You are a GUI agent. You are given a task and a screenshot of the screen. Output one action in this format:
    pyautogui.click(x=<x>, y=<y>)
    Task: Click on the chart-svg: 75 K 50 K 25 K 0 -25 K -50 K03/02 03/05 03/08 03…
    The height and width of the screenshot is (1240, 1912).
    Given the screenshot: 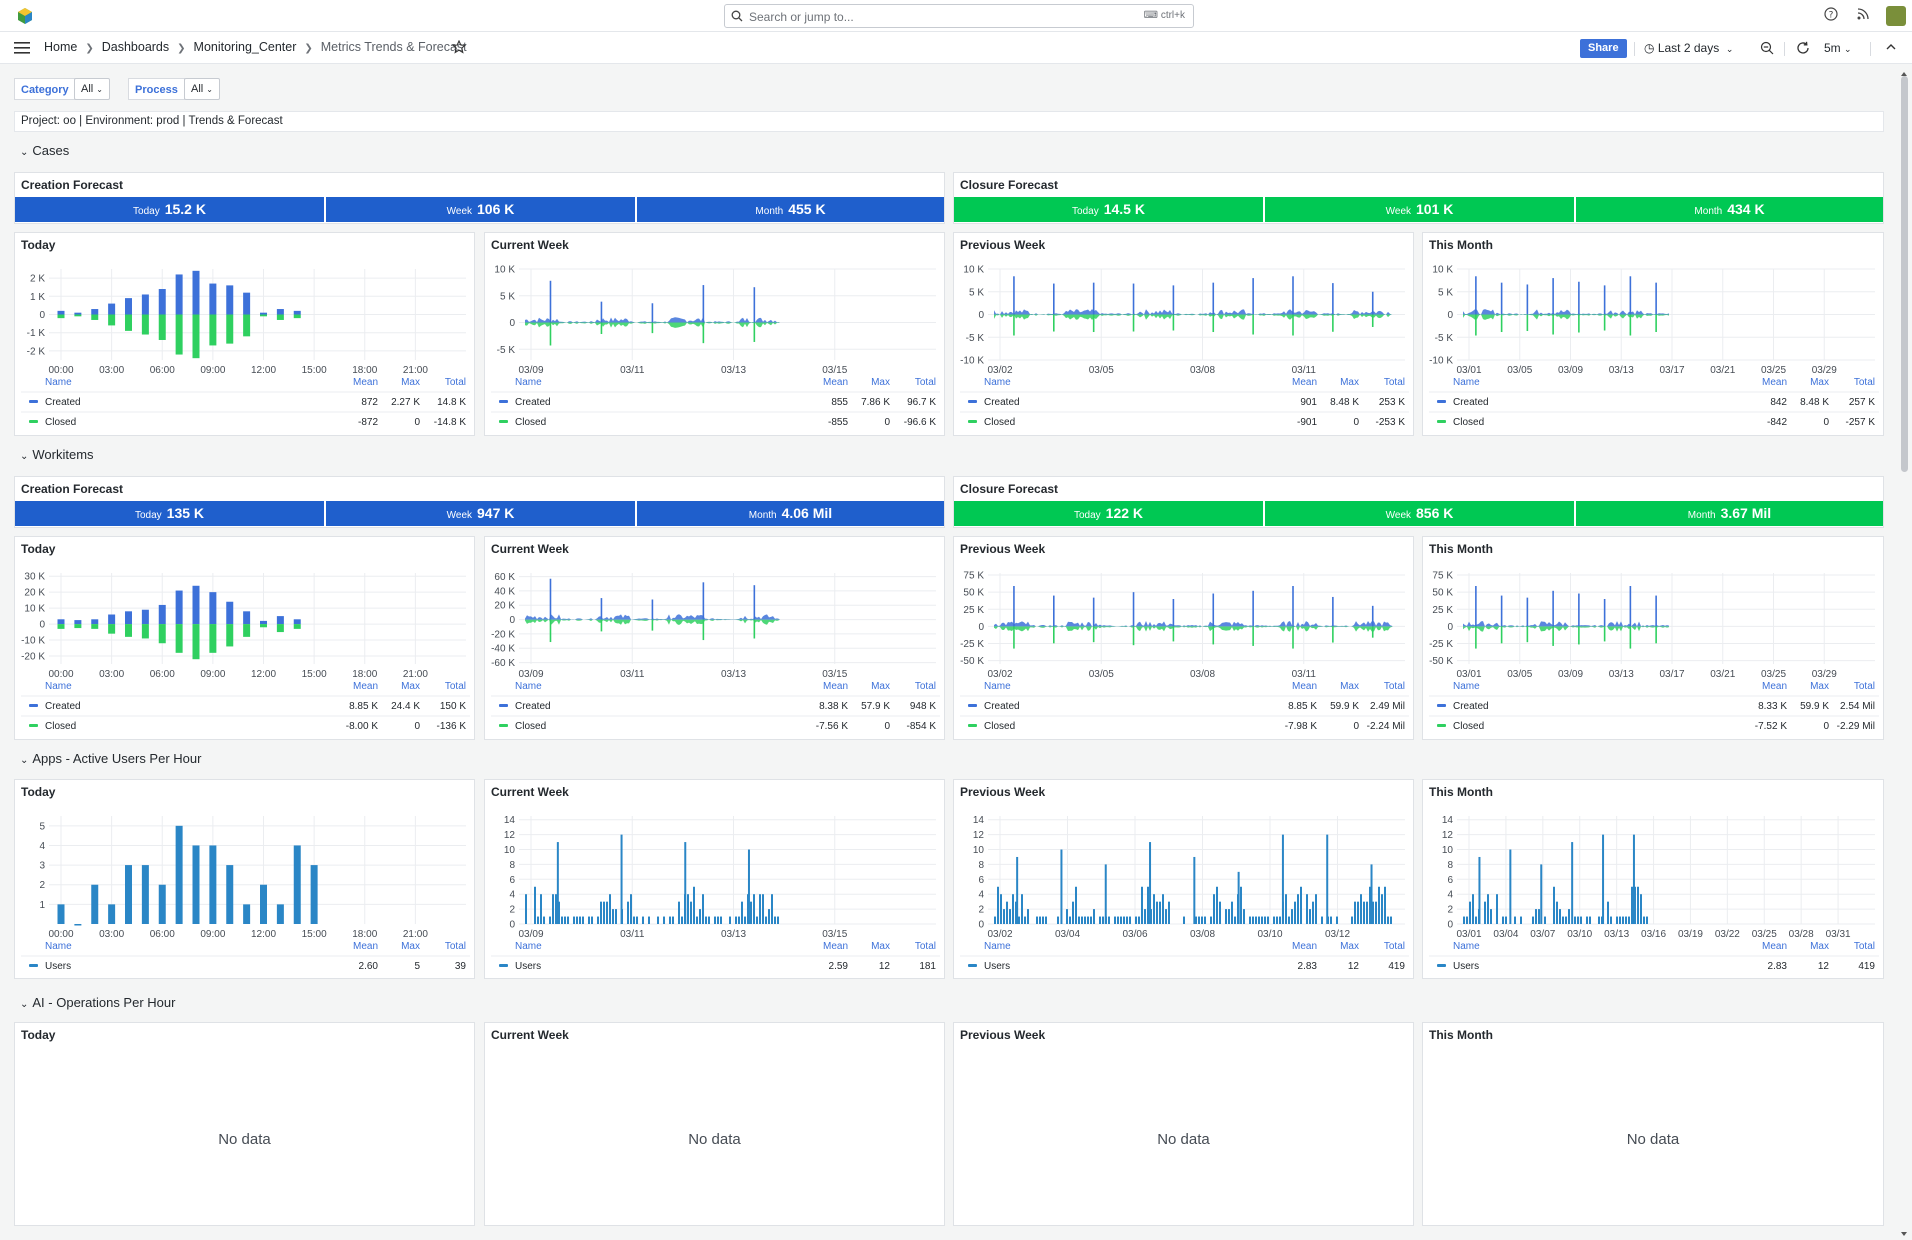 What is the action you would take?
    pyautogui.click(x=1184, y=651)
    